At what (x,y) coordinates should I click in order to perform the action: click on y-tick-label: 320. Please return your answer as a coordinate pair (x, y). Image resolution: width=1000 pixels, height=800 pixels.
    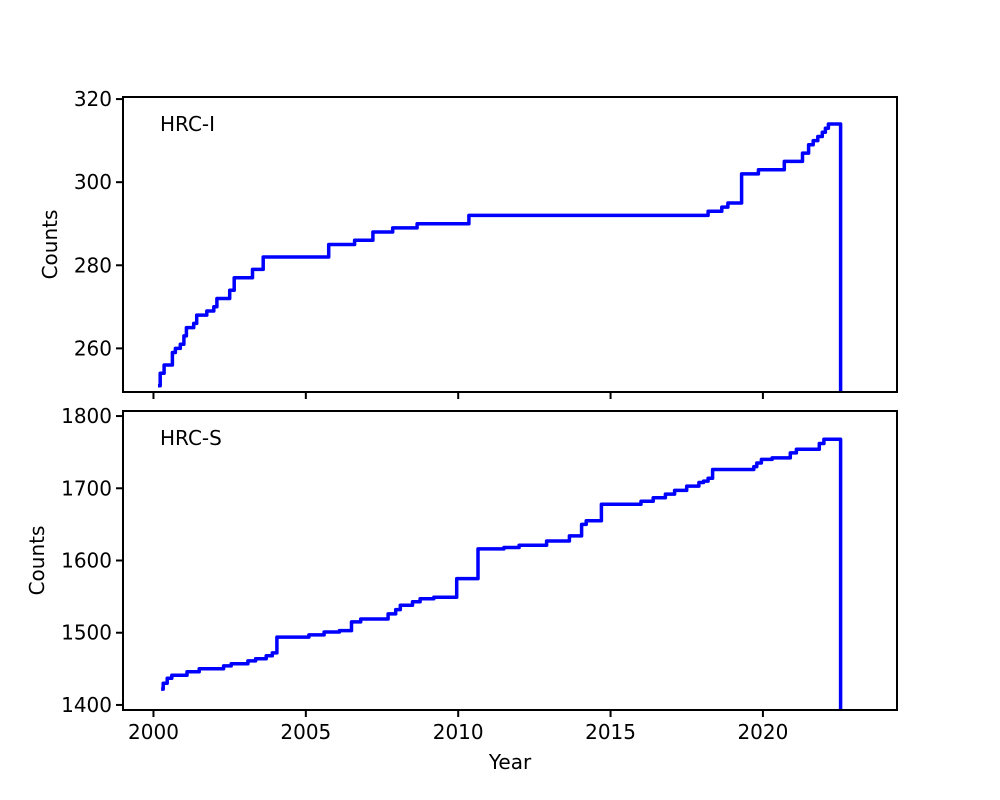
    Looking at the image, I should click on (93, 99).